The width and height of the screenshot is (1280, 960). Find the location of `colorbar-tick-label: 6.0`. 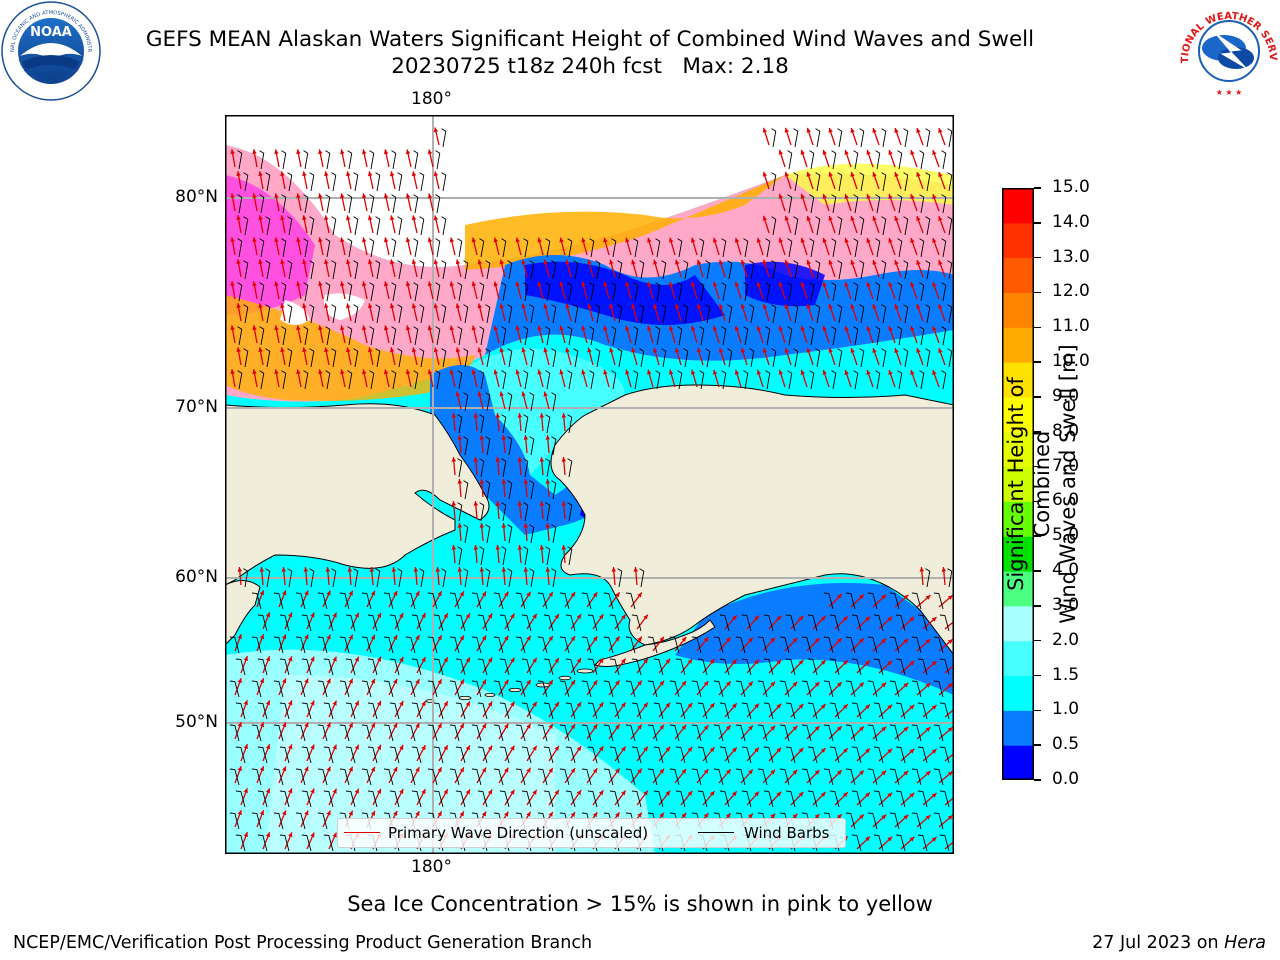

colorbar-tick-label: 6.0 is located at coordinates (1066, 500).